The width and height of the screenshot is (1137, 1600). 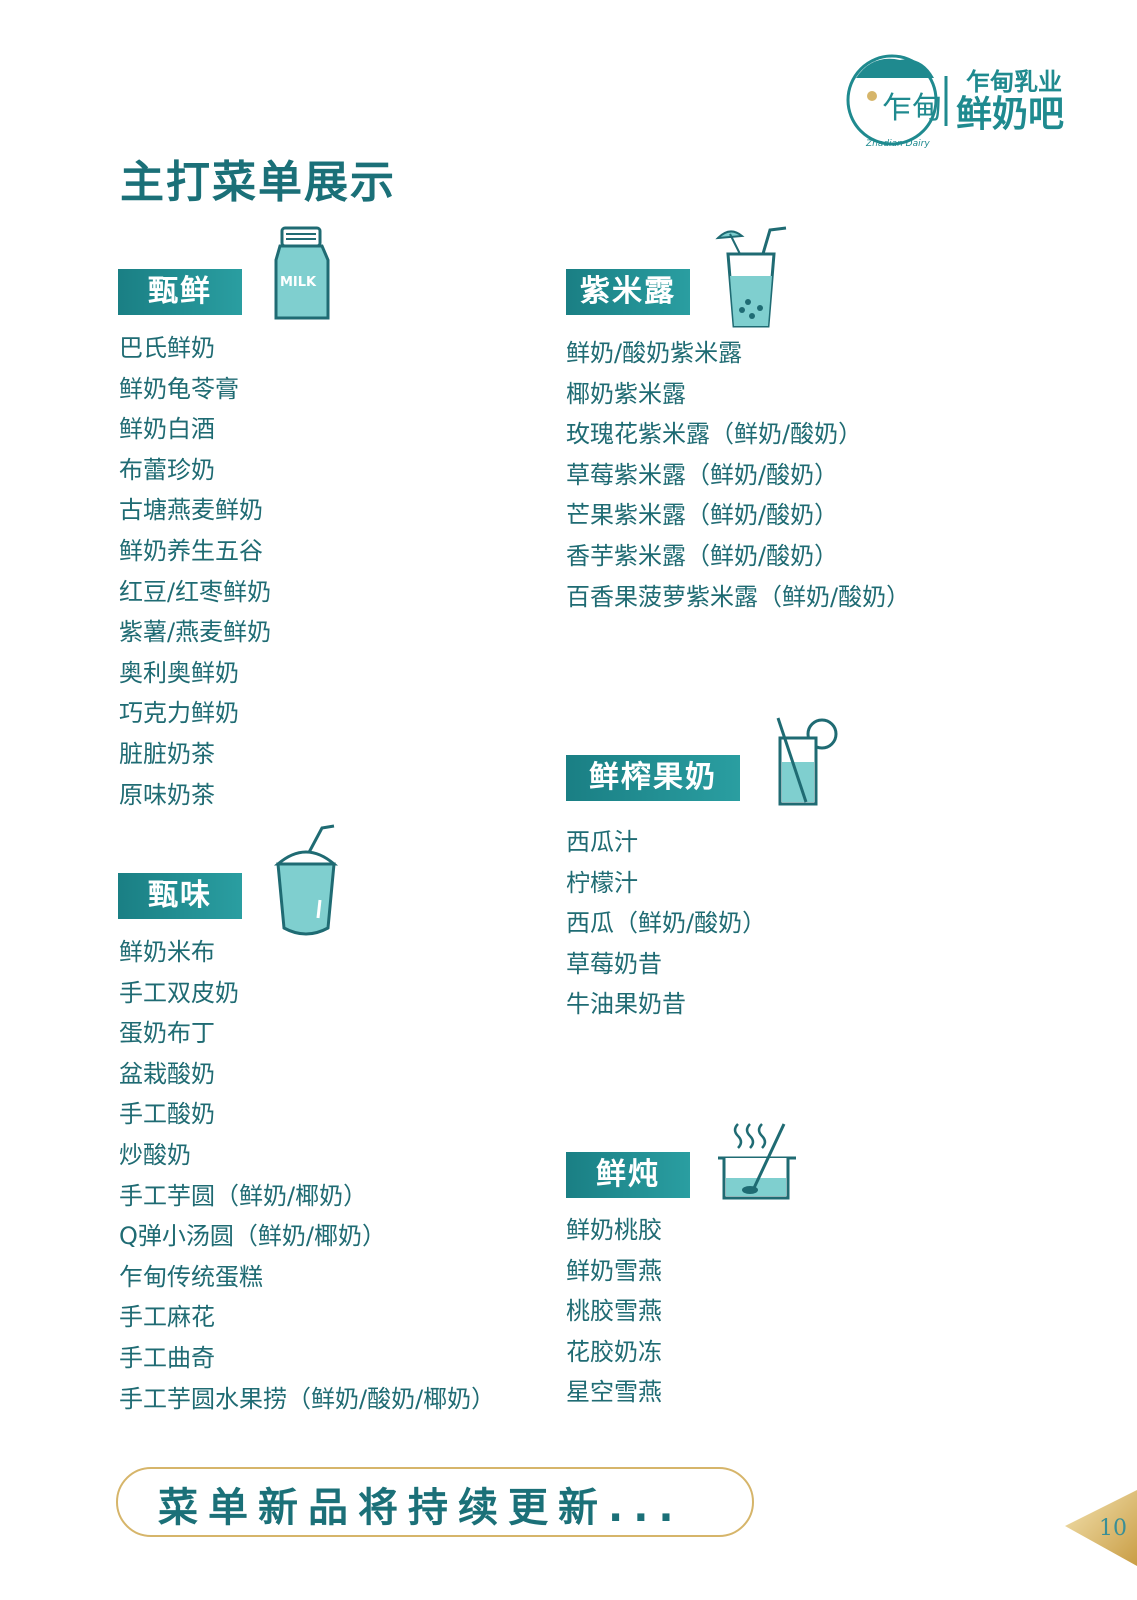 What do you see at coordinates (180, 292) in the screenshot?
I see `section-tag-zhenxian: 甄鲜` at bounding box center [180, 292].